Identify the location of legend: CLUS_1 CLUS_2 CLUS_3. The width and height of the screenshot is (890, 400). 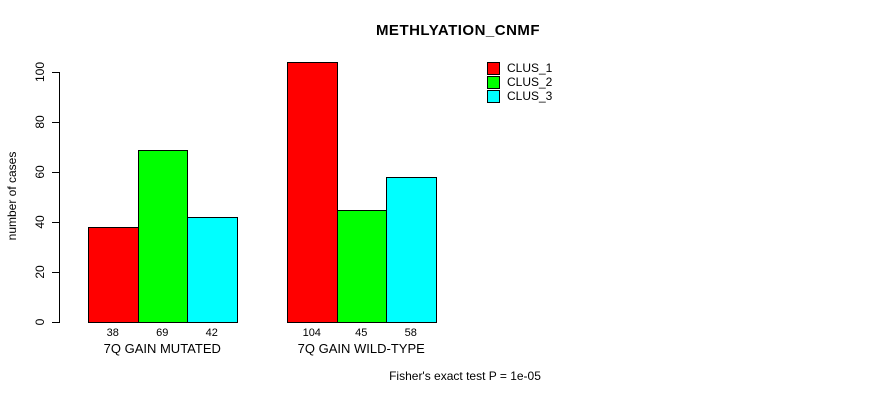
(519, 83).